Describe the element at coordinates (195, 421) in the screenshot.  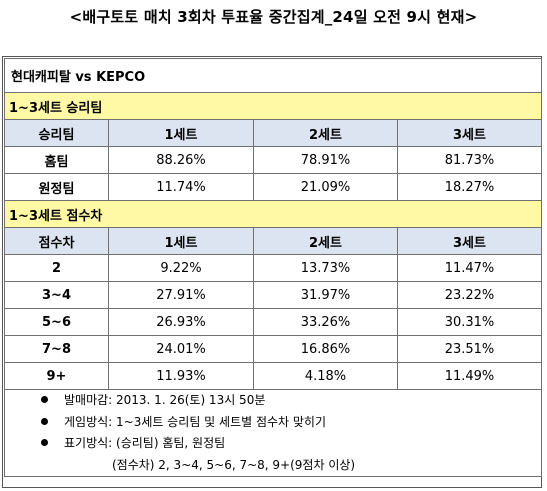
I see `note-text: 게임방식: 1~3세트 승리팀 및 세트별 점수차 맞히기` at that location.